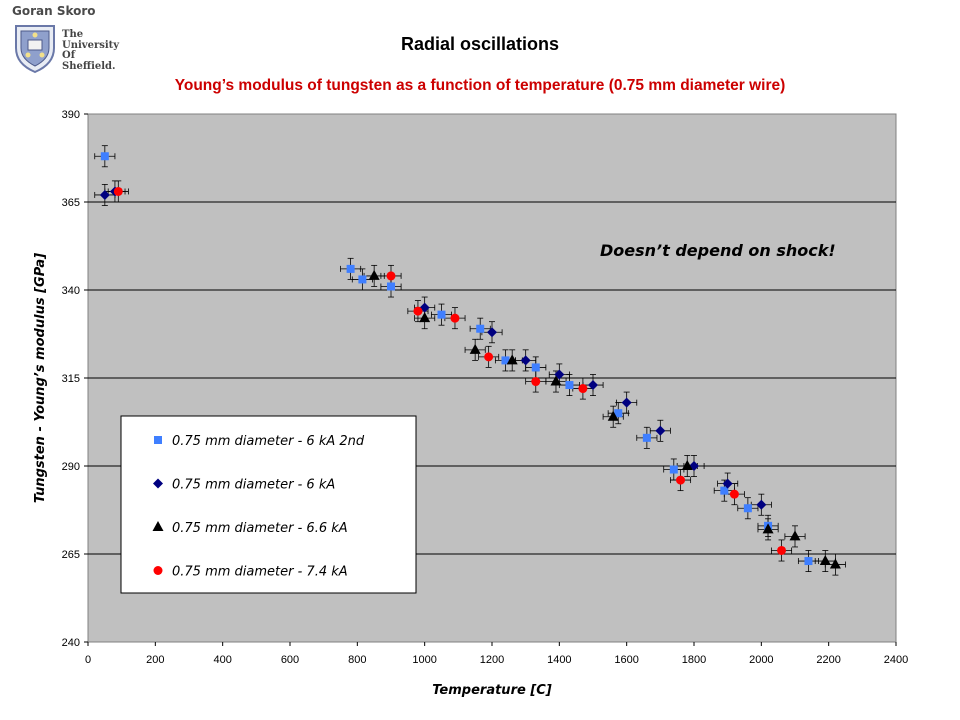 The height and width of the screenshot is (720, 960). Describe the element at coordinates (158, 483) in the screenshot. I see `legend-marker-diamond` at that location.